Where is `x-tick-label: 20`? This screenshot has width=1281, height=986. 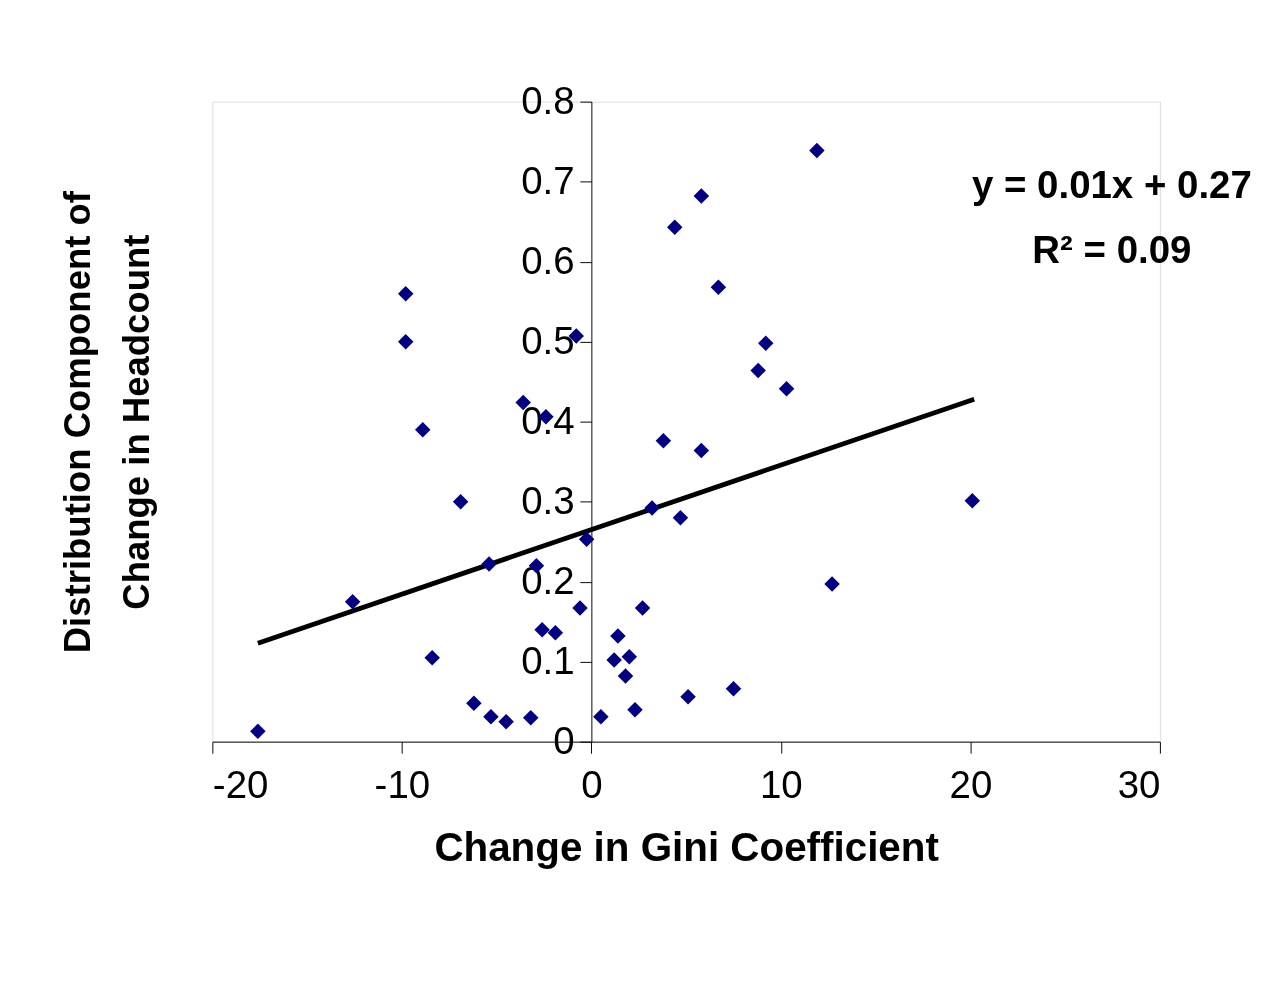
x-tick-label: 20 is located at coordinates (971, 784).